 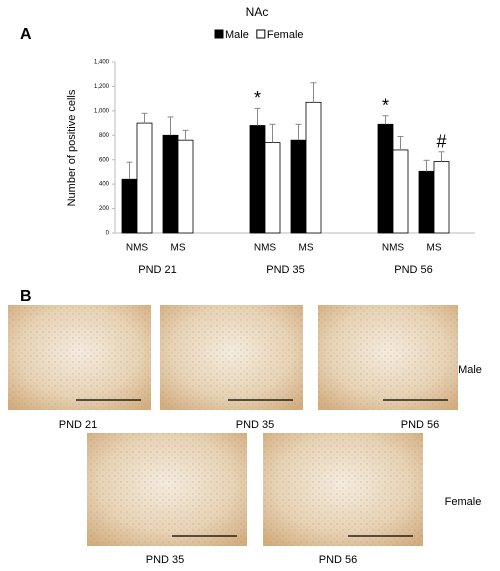 I want to click on group-label: PND 35, so click(x=285, y=270).